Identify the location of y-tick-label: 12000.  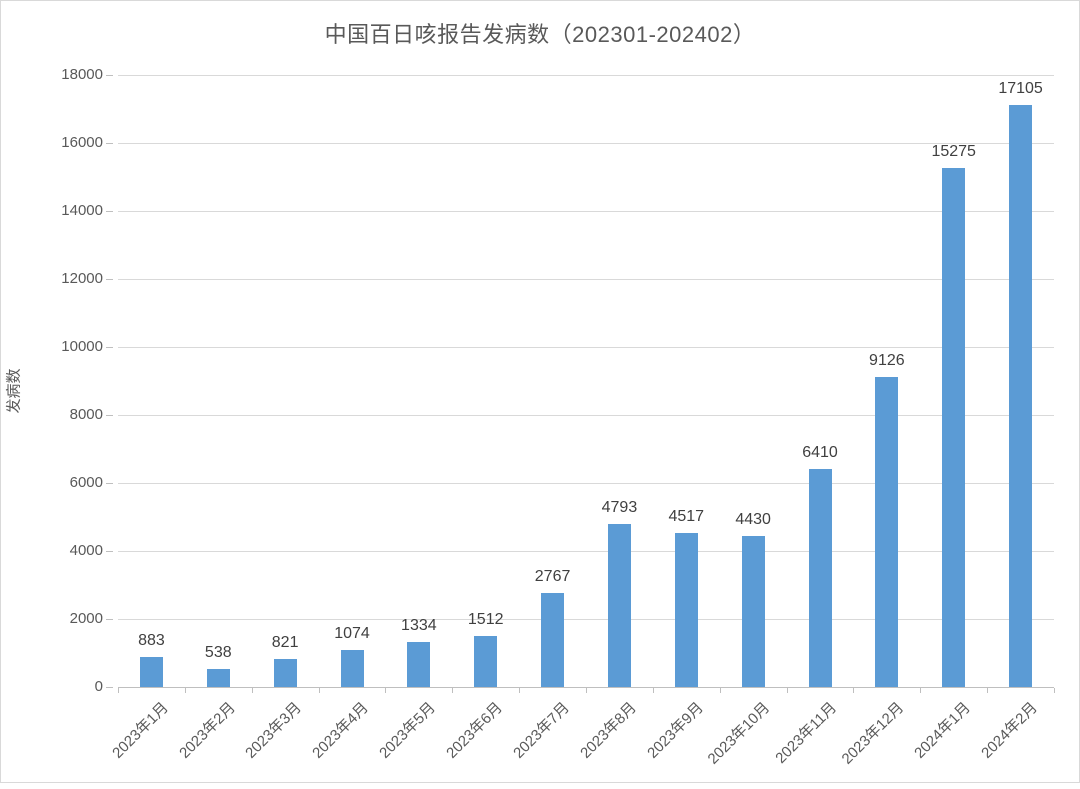
(82, 278).